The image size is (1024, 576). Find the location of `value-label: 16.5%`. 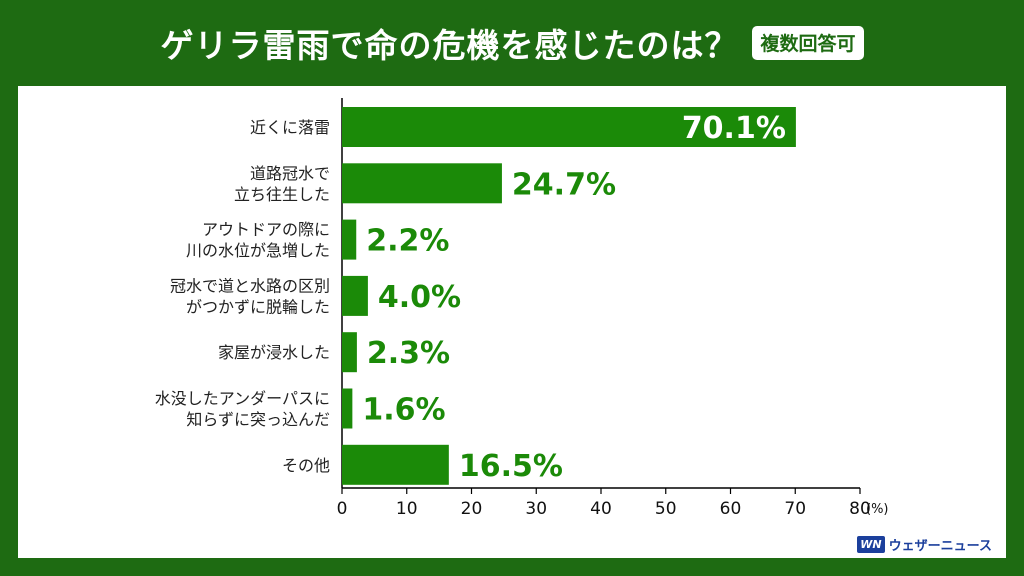

value-label: 16.5% is located at coordinates (511, 466).